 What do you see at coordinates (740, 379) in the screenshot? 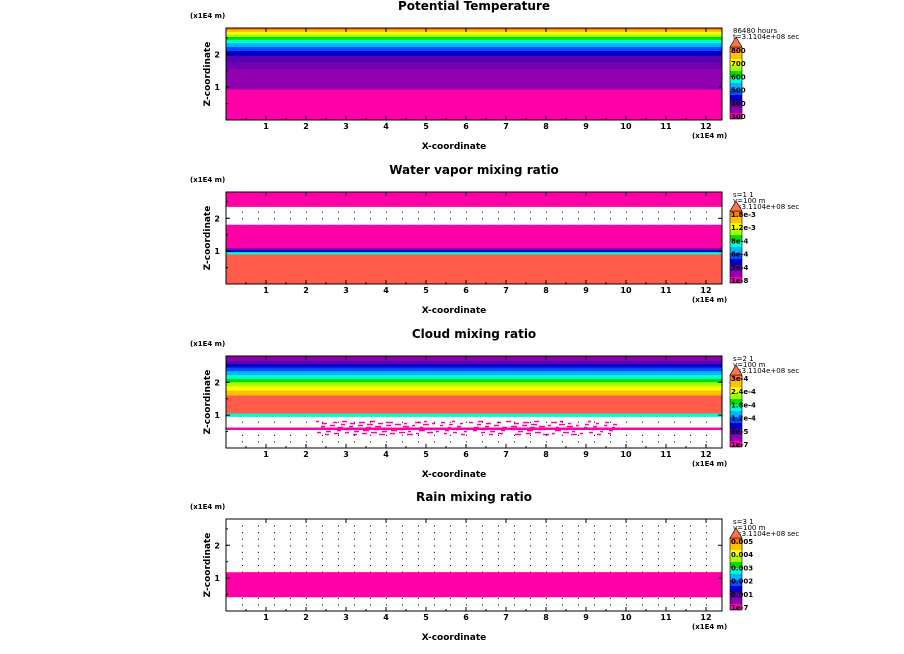
I see `colorbar-label: 3e-4` at bounding box center [740, 379].